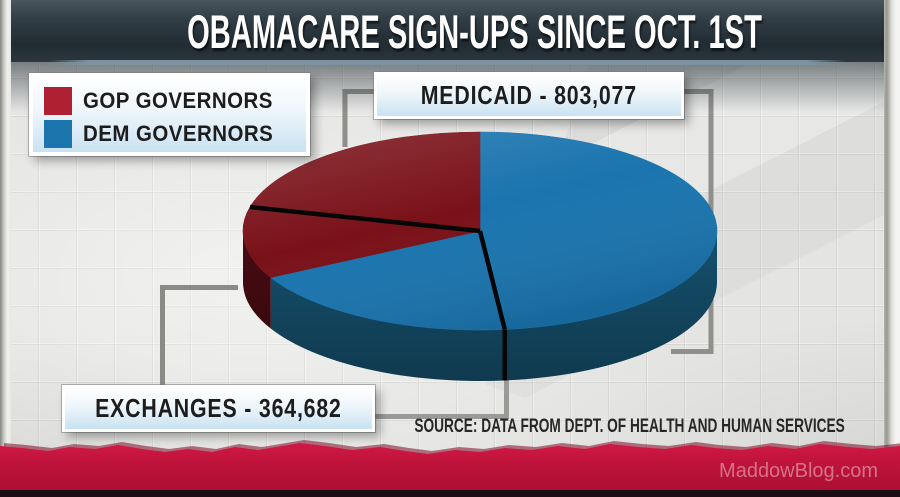 The image size is (900, 497). What do you see at coordinates (450, 493) in the screenshot?
I see `bottom-frame-strip` at bounding box center [450, 493].